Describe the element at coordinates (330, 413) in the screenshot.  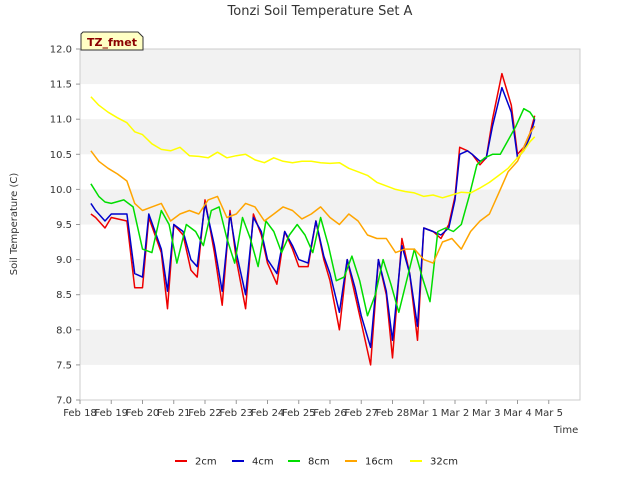
I see `x-tick-label: Feb 26` at that location.